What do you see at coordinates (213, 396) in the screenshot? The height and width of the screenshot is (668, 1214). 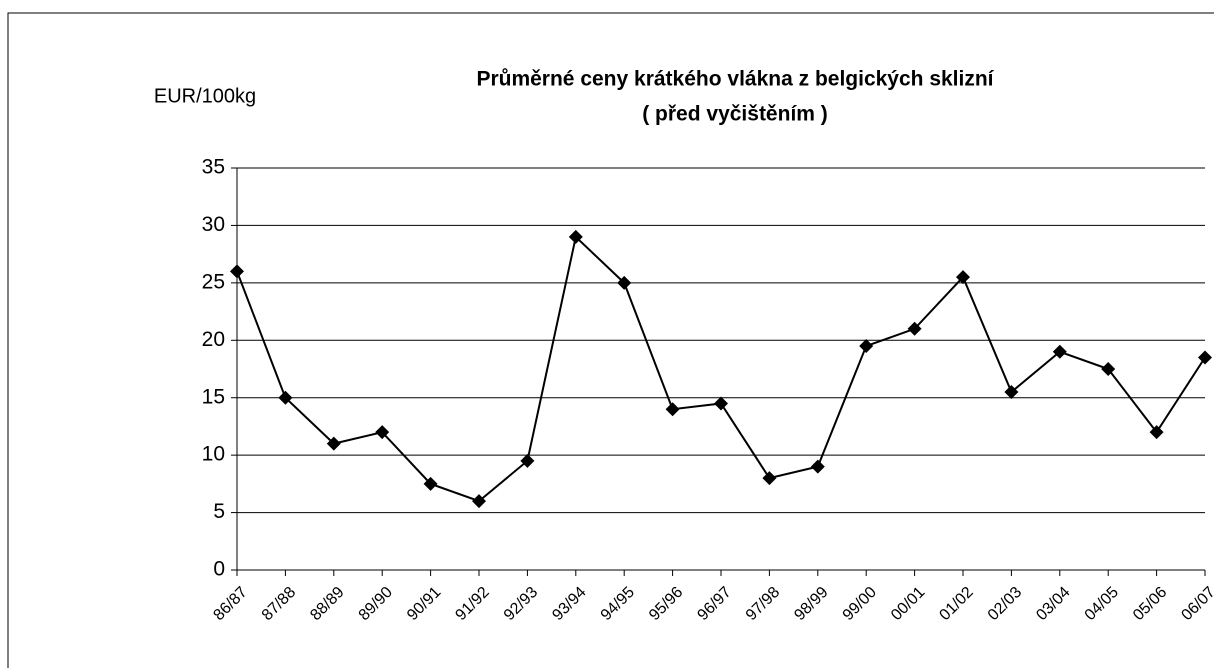 I see `y-tick-label: 15` at bounding box center [213, 396].